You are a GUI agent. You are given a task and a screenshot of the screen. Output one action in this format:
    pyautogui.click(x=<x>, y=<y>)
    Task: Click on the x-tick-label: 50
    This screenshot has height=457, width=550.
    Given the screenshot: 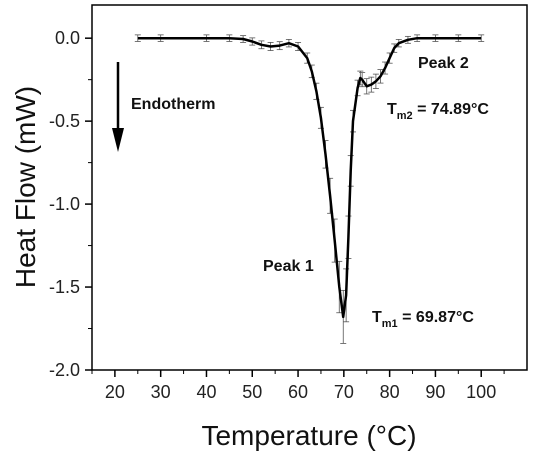 What is the action you would take?
    pyautogui.click(x=252, y=392)
    